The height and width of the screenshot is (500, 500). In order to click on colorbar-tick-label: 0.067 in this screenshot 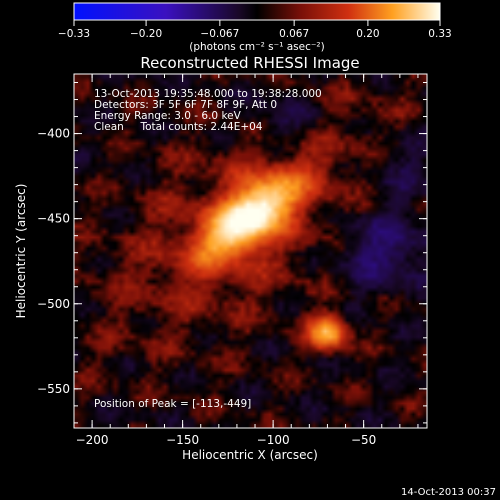, I will do `click(294, 34)`.